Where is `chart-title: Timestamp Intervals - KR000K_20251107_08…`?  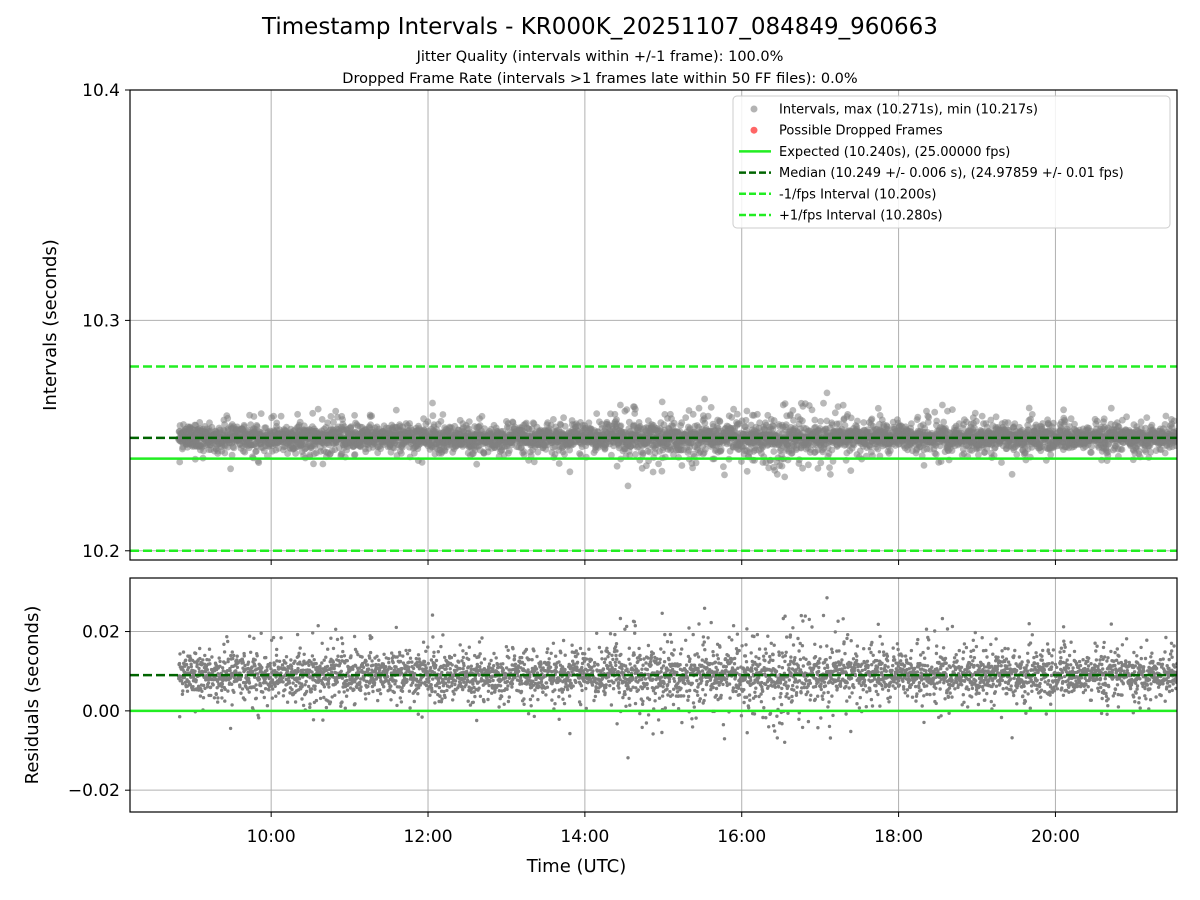 chart-title: Timestamp Intervals - KR000K_20251107_08… is located at coordinates (600, 27).